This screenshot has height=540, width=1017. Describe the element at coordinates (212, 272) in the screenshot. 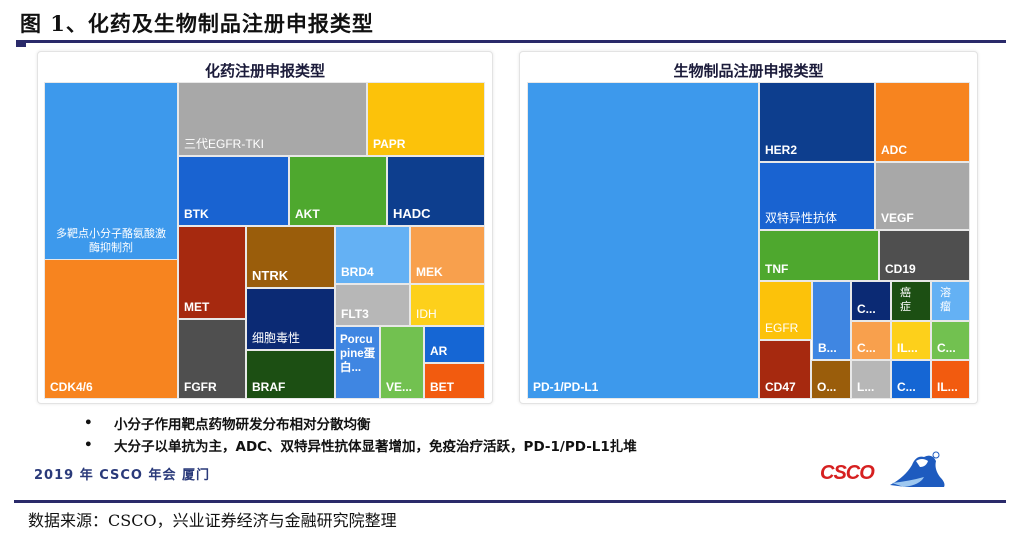

I see `treemap-cell: MET` at that location.